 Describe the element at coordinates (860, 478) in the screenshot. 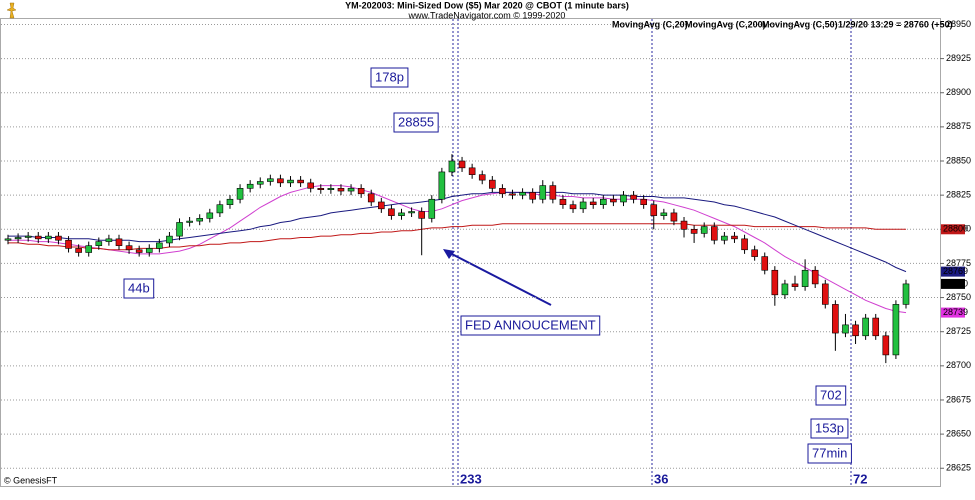

I see `marker-label: 72` at that location.